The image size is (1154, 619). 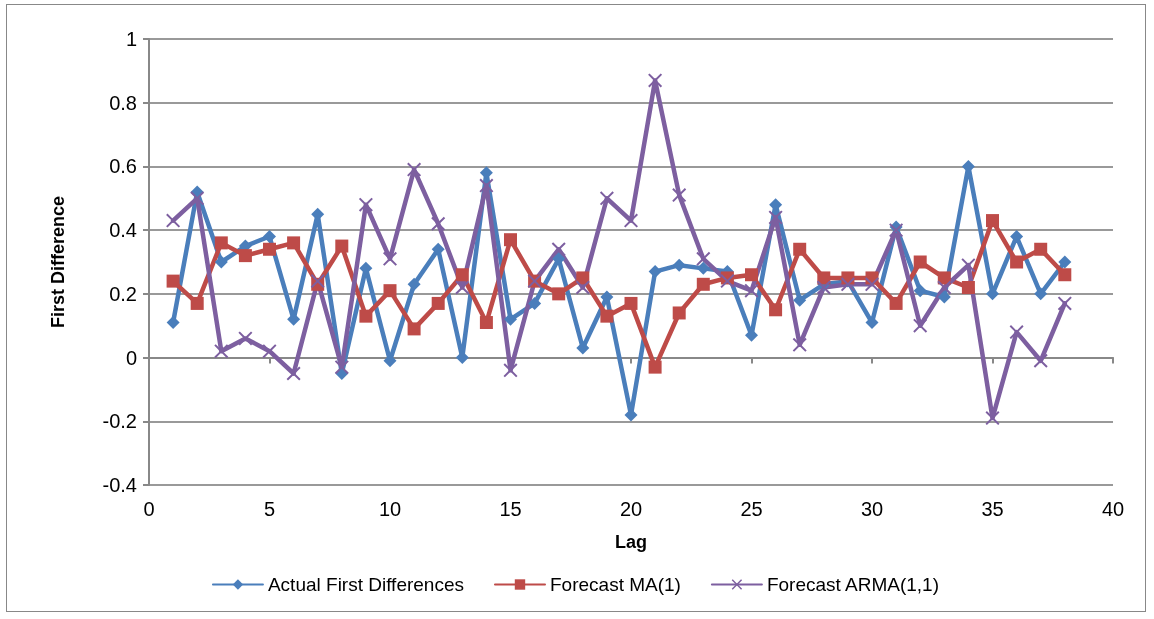 What do you see at coordinates (390, 509) in the screenshot?
I see `x-tick-label: 10` at bounding box center [390, 509].